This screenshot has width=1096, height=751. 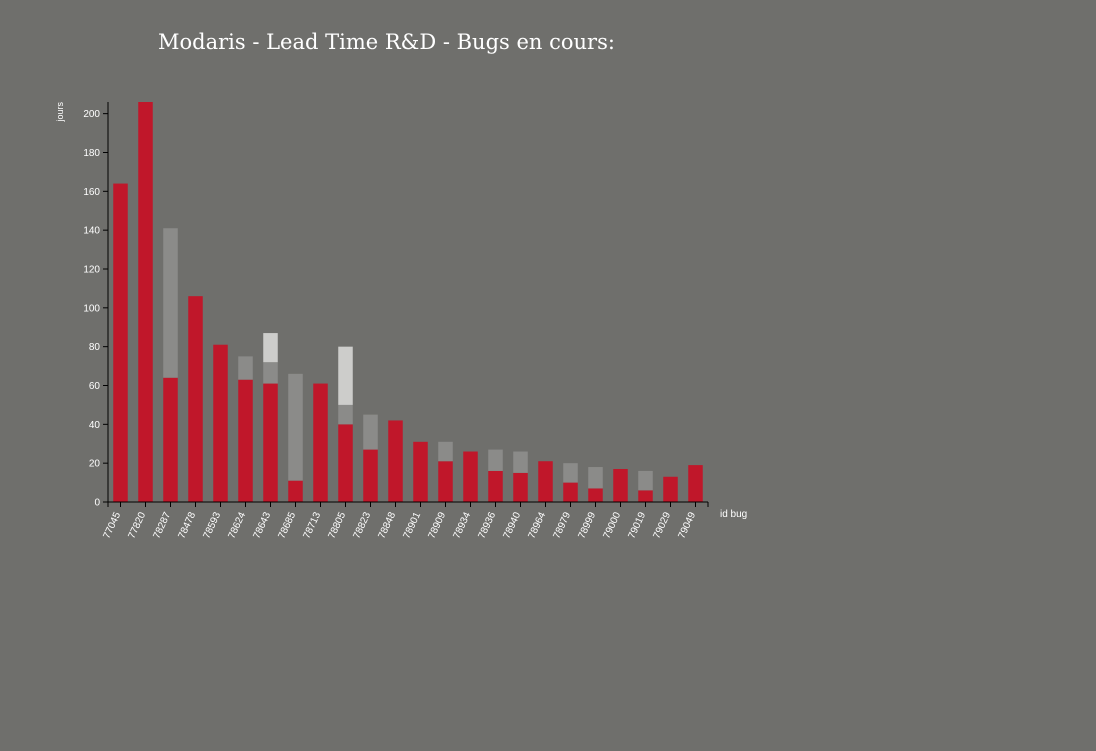 What do you see at coordinates (95, 425) in the screenshot?
I see `y-tick-label: 40` at bounding box center [95, 425].